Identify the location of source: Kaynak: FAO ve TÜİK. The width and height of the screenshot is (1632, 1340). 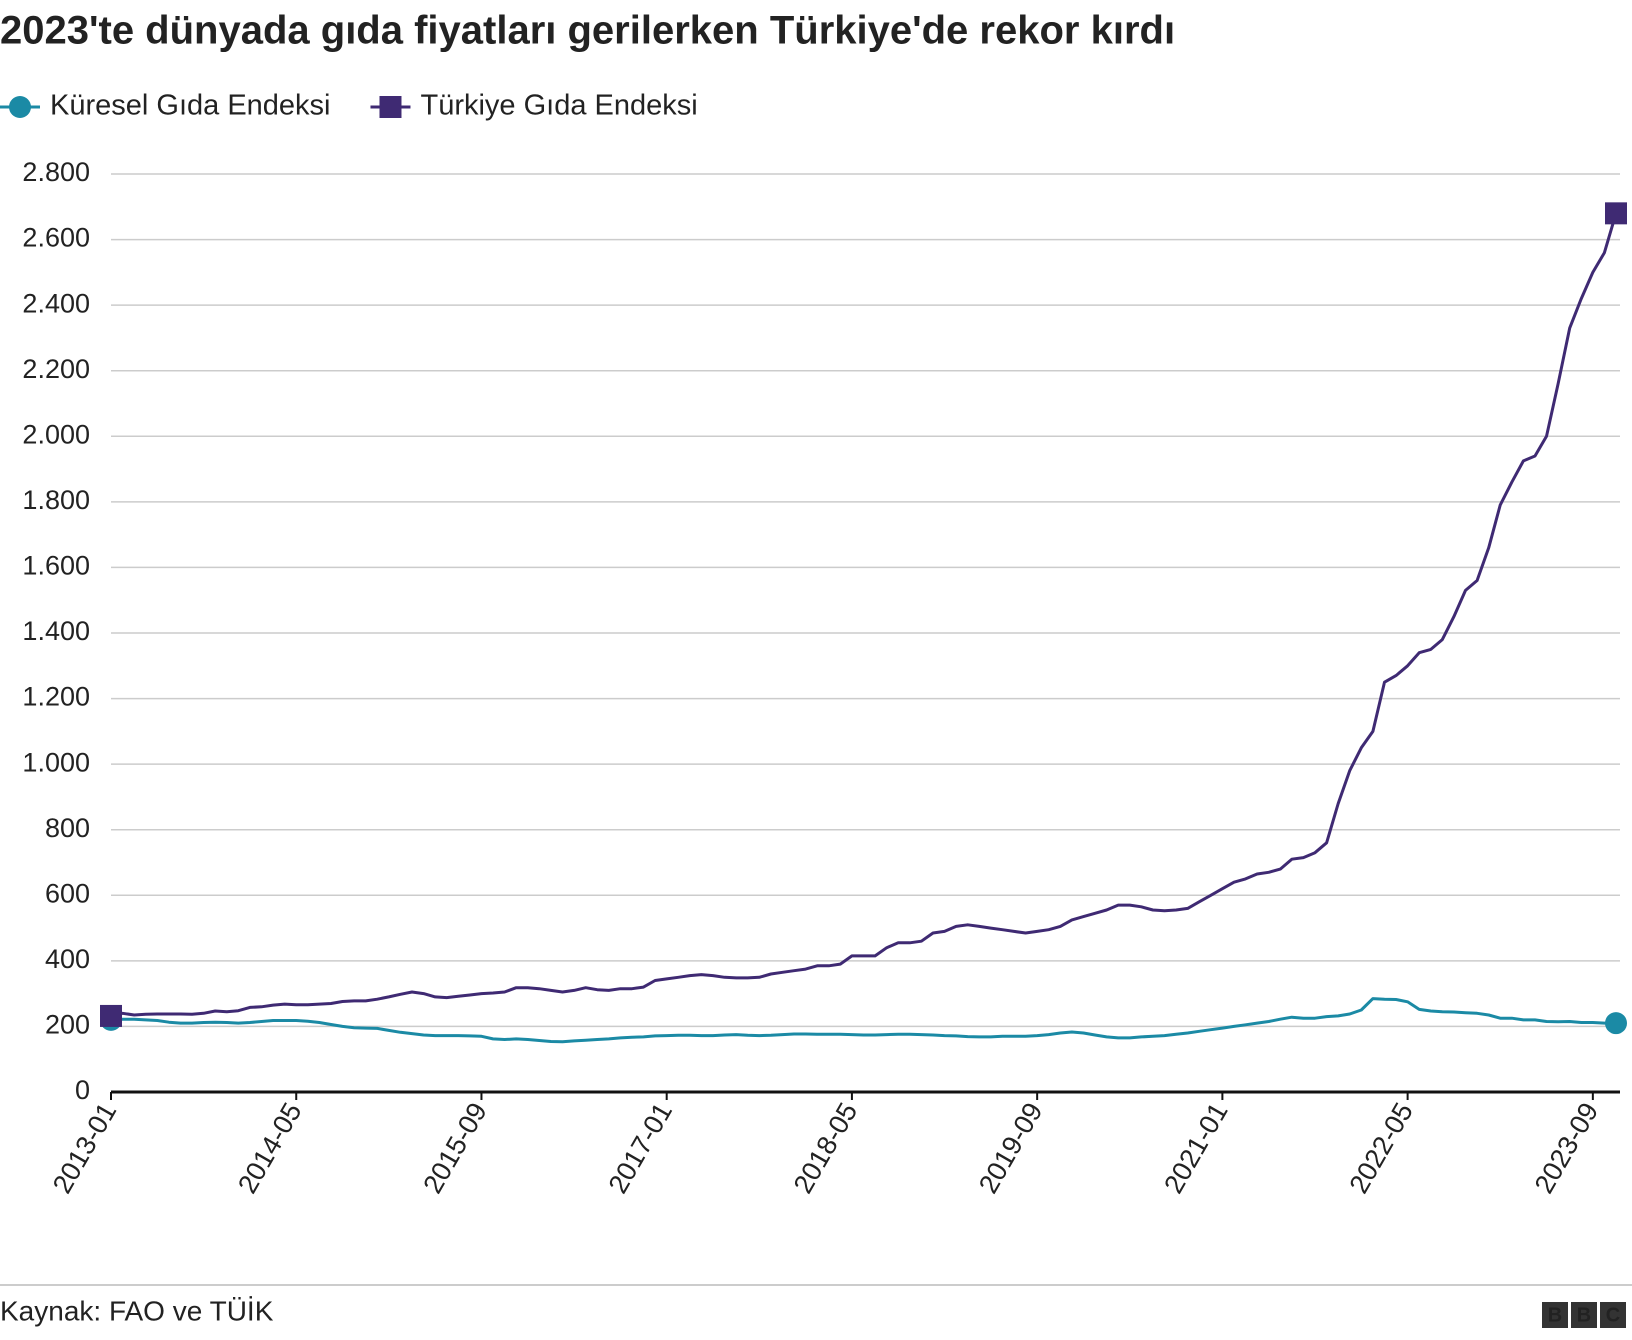
(137, 1310).